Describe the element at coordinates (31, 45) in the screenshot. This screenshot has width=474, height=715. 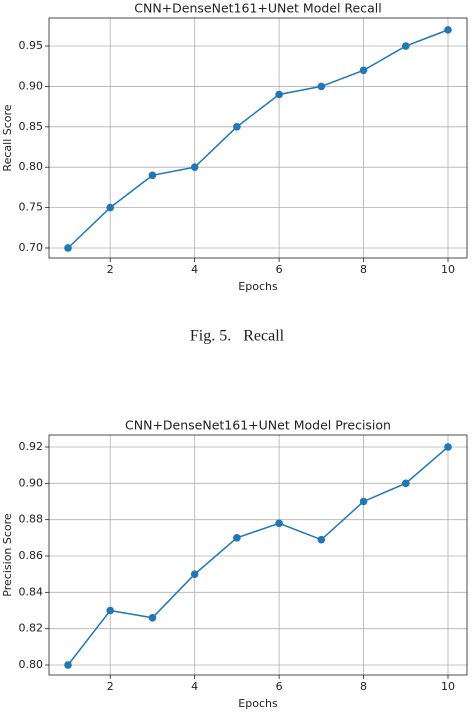
I see `y-tick-label: 0.95` at that location.